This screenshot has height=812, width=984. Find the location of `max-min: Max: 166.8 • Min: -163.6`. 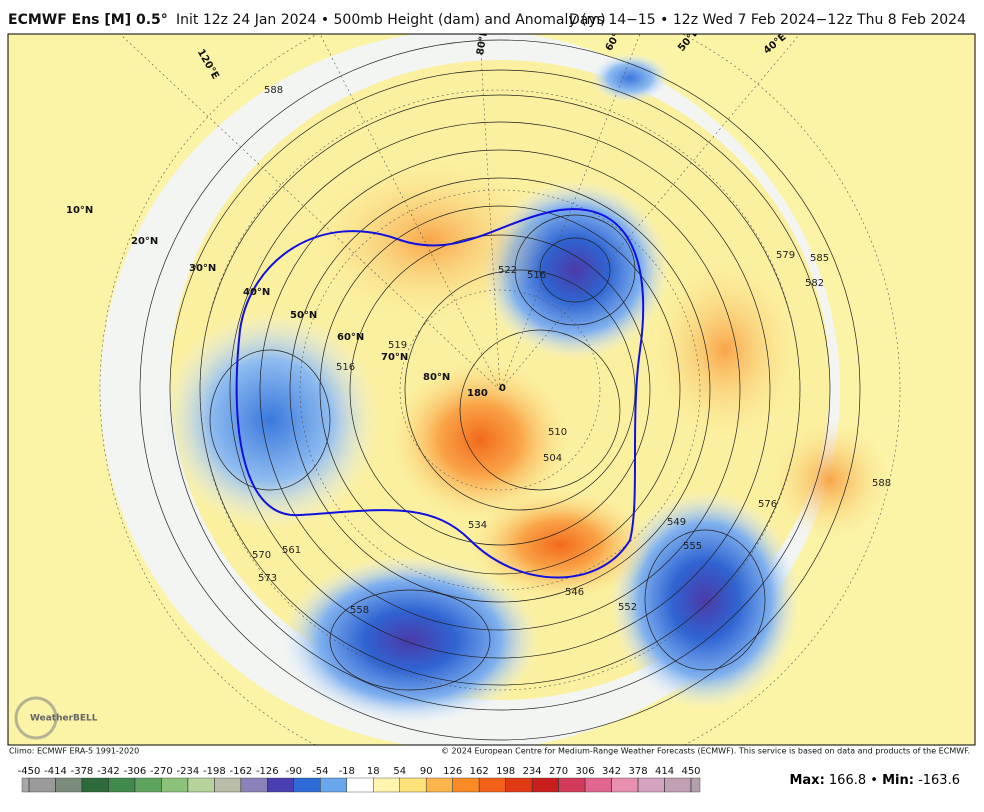

max-min: Max: 166.8 • Min: -163.6 is located at coordinates (874, 780).